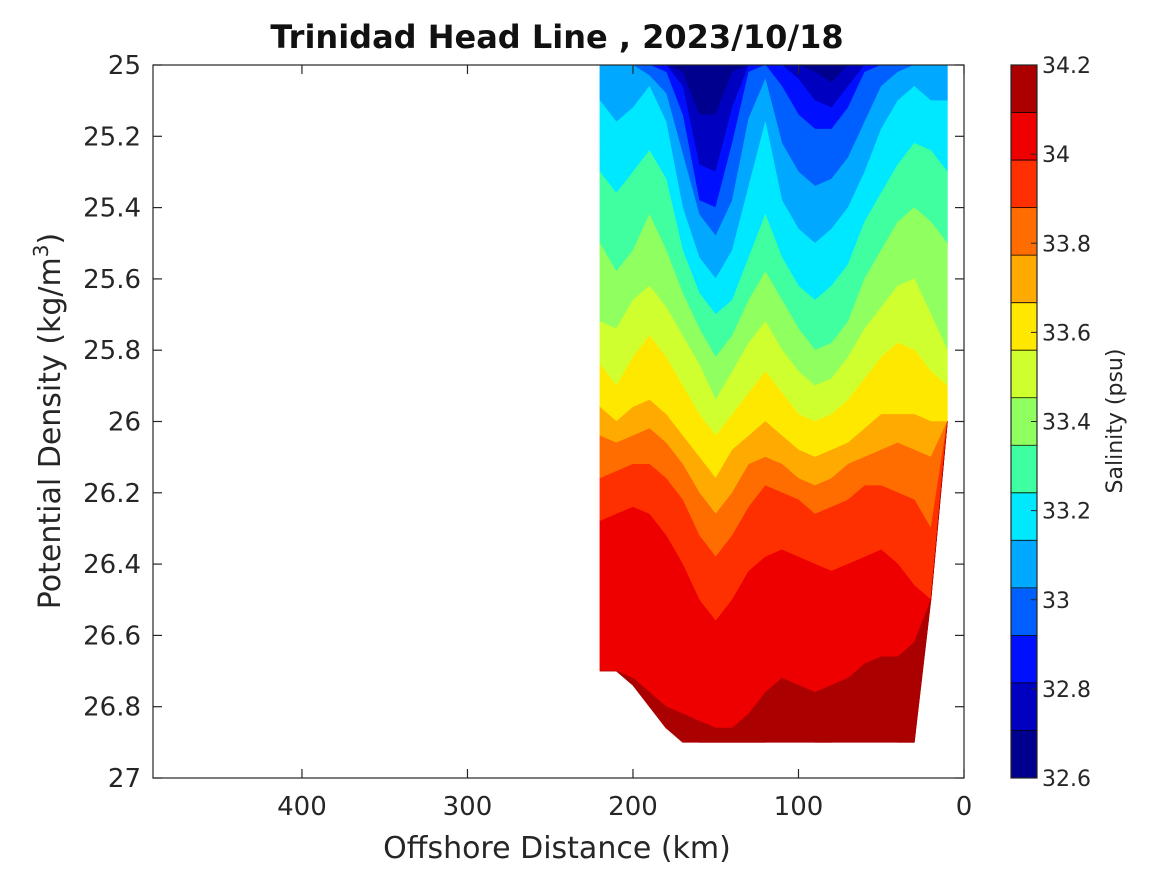 This screenshot has height=875, width=1167. What do you see at coordinates (468, 807) in the screenshot?
I see `x-tick-label: 300` at bounding box center [468, 807].